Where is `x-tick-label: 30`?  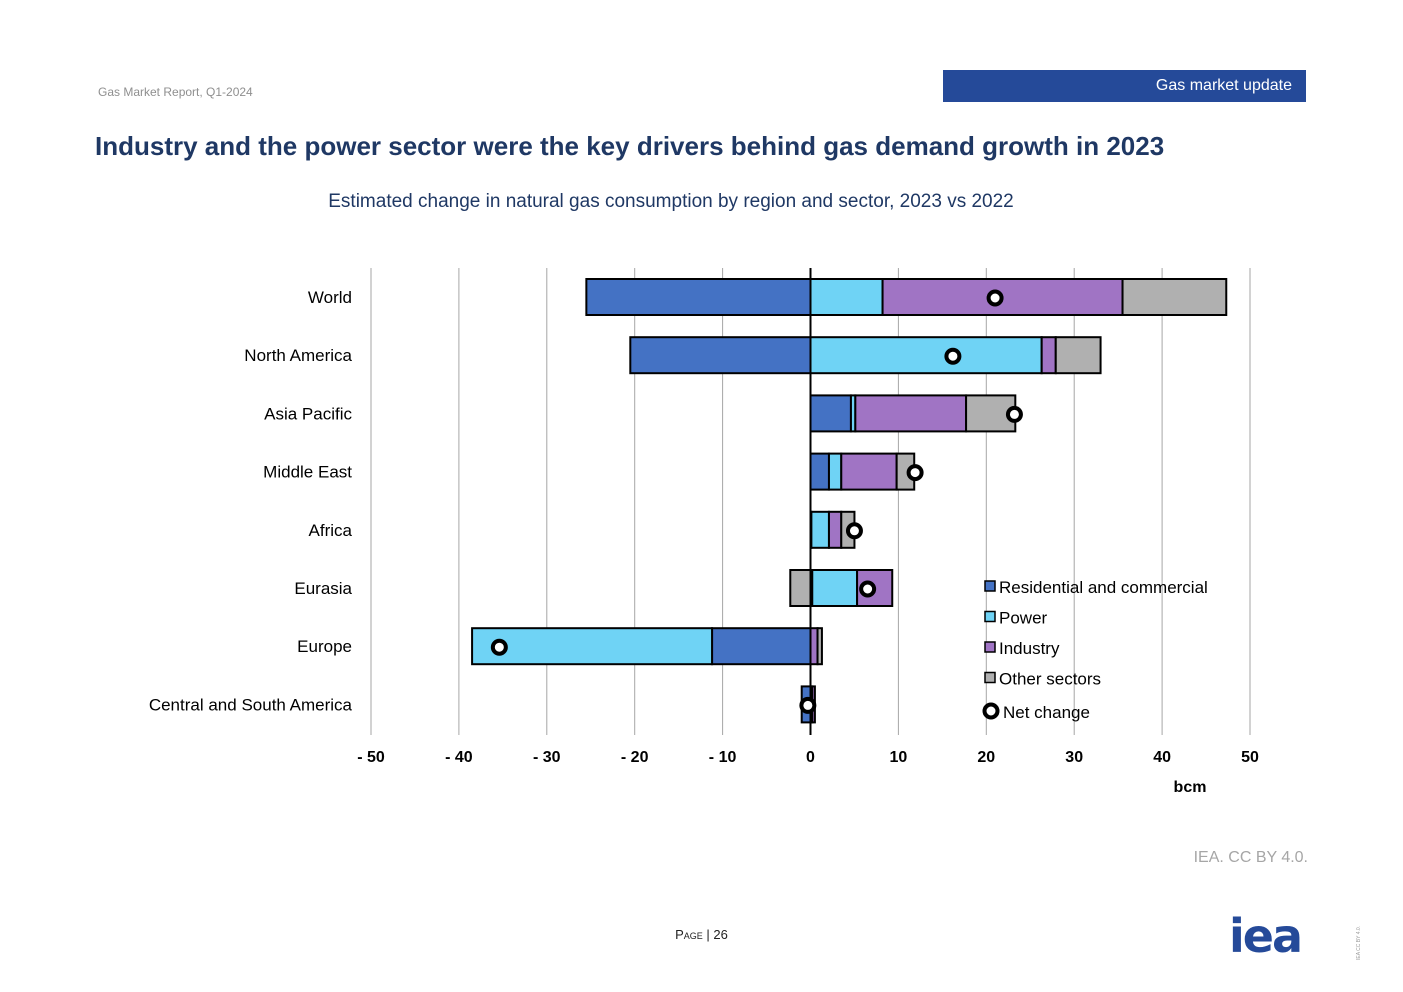 x-tick-label: 30 is located at coordinates (1074, 757).